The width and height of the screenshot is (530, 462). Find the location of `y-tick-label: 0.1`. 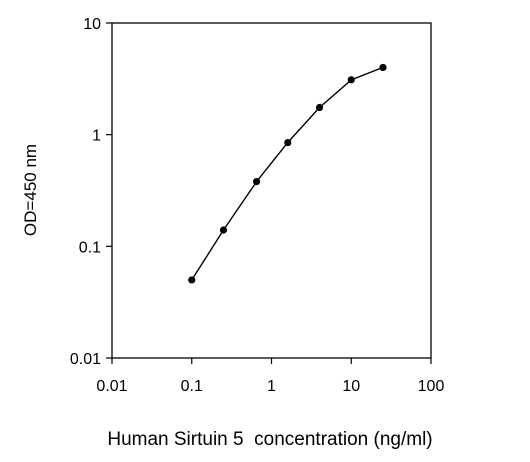

y-tick-label: 0.1 is located at coordinates (90, 247).